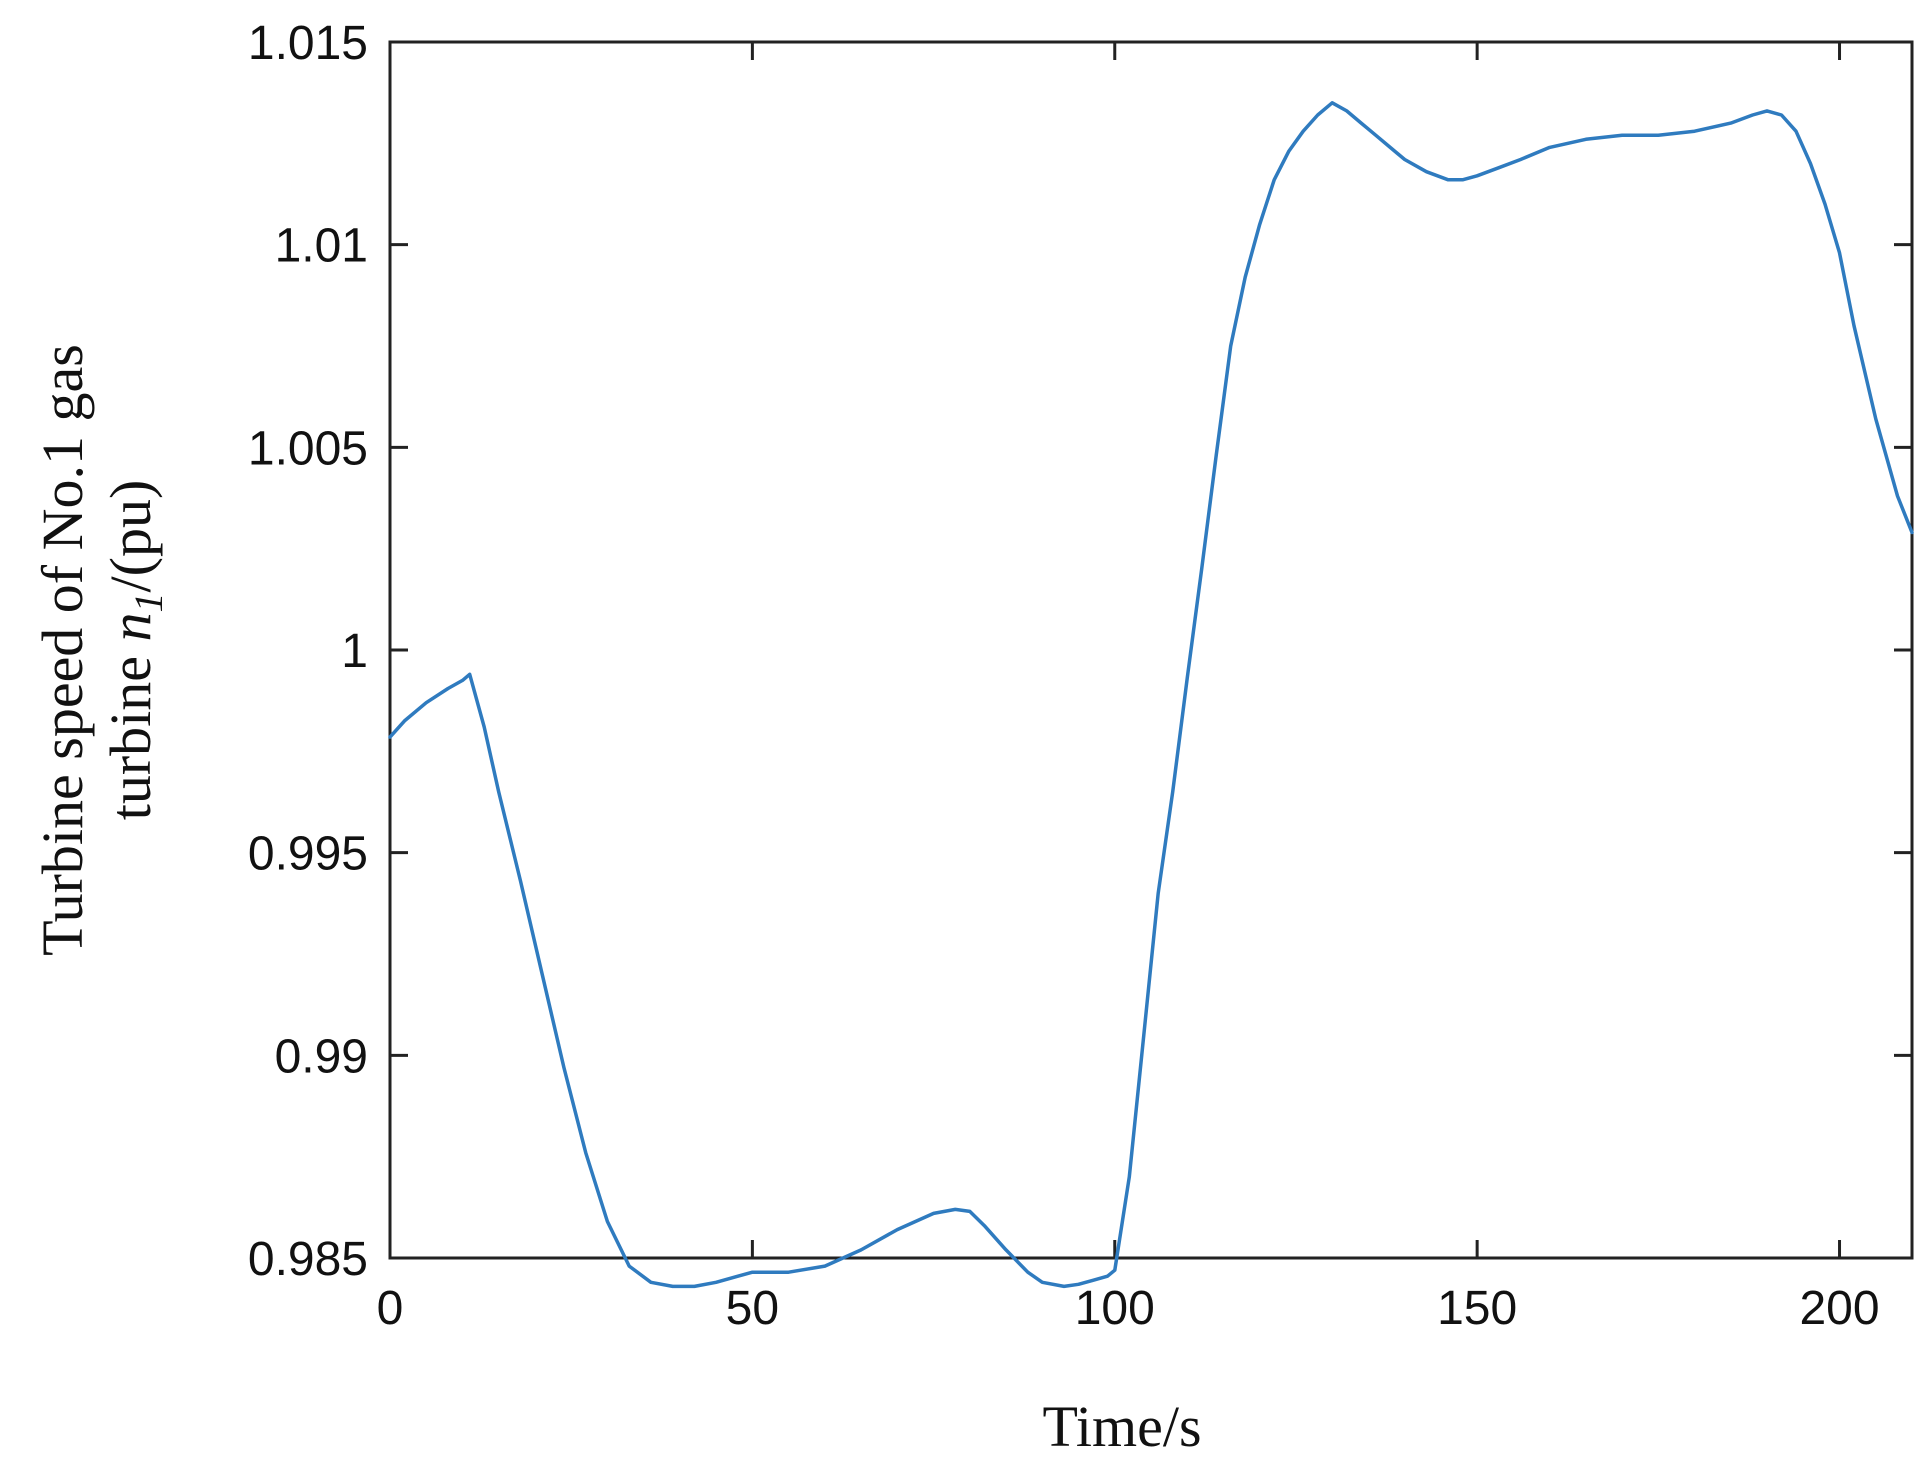  What do you see at coordinates (308, 854) in the screenshot?
I see `y-tick-label: 0.995` at bounding box center [308, 854].